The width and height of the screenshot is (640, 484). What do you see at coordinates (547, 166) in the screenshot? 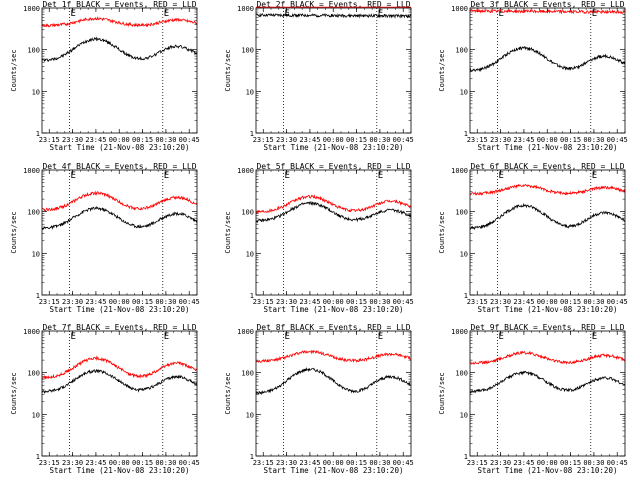
I see `panel-title: Det 6f BLACK = Events, RED = LLD` at bounding box center [547, 166].